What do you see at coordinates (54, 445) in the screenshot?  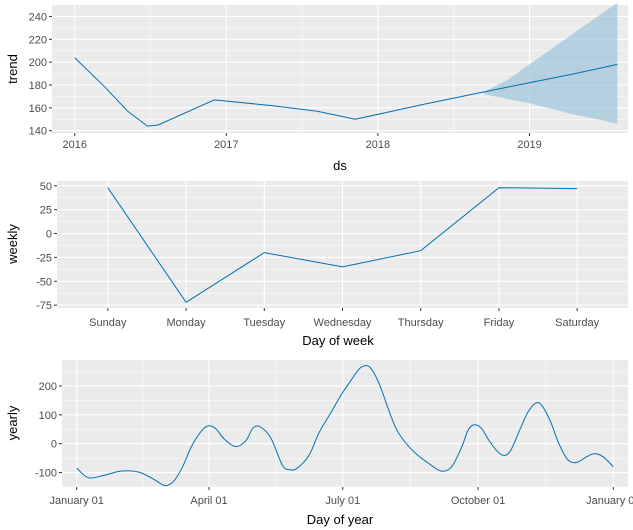 I see `yearly-y-tick-label: 0` at bounding box center [54, 445].